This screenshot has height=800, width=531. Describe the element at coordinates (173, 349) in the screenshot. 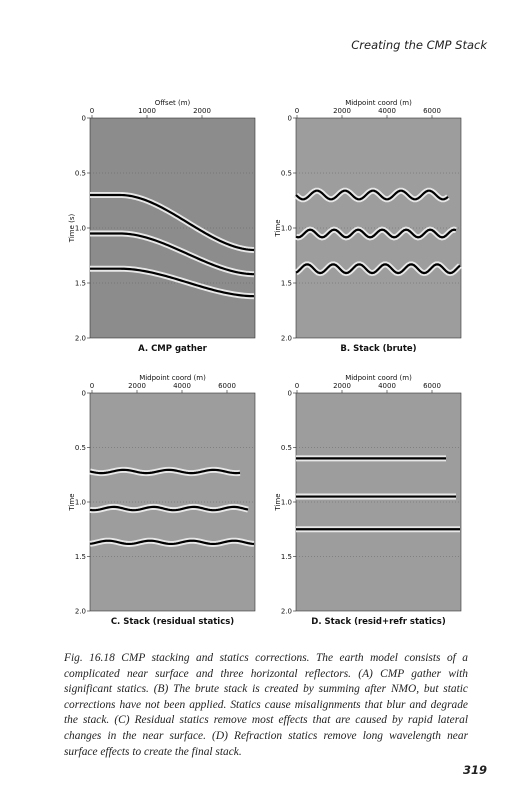

I see `panel-caption: A. CMP gather` at that location.